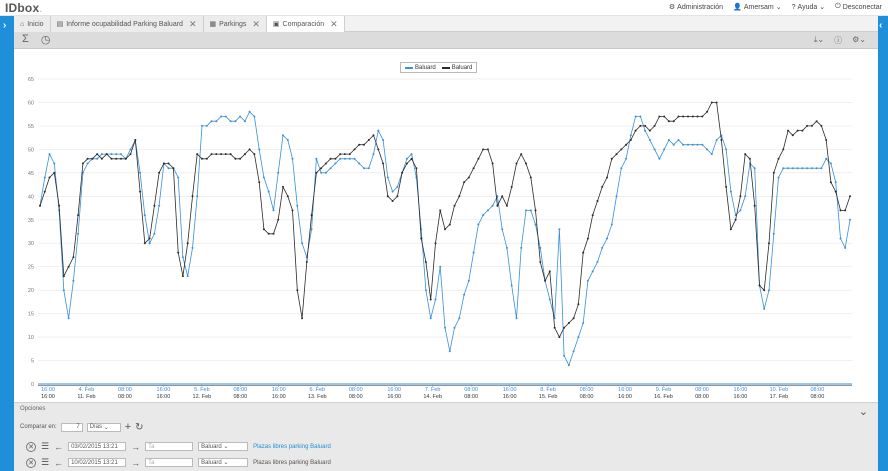 The height and width of the screenshot is (471, 888). What do you see at coordinates (793, 7) in the screenshot?
I see `question-icon: ?` at bounding box center [793, 7].